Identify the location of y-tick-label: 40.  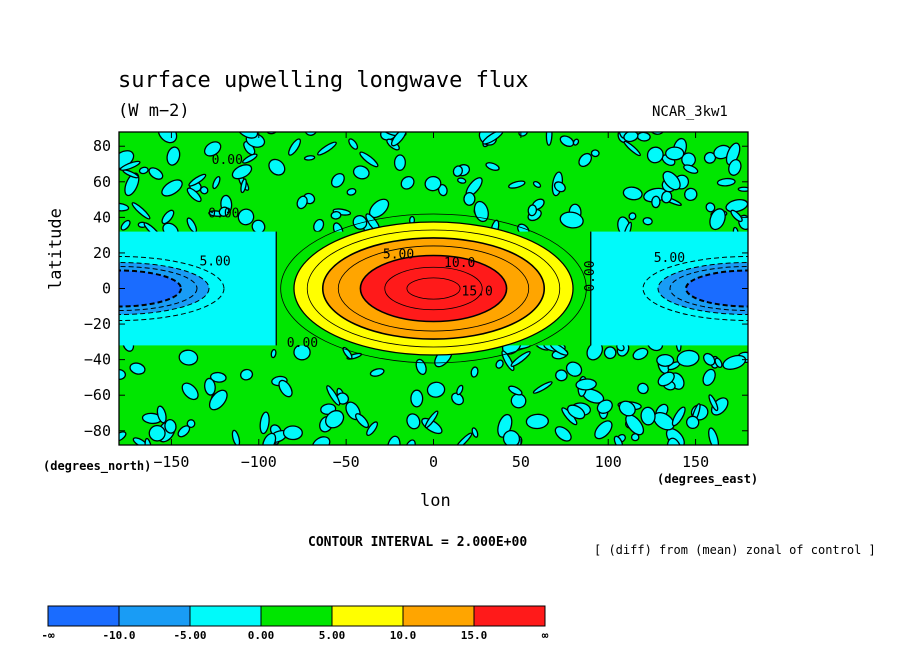
(102, 217).